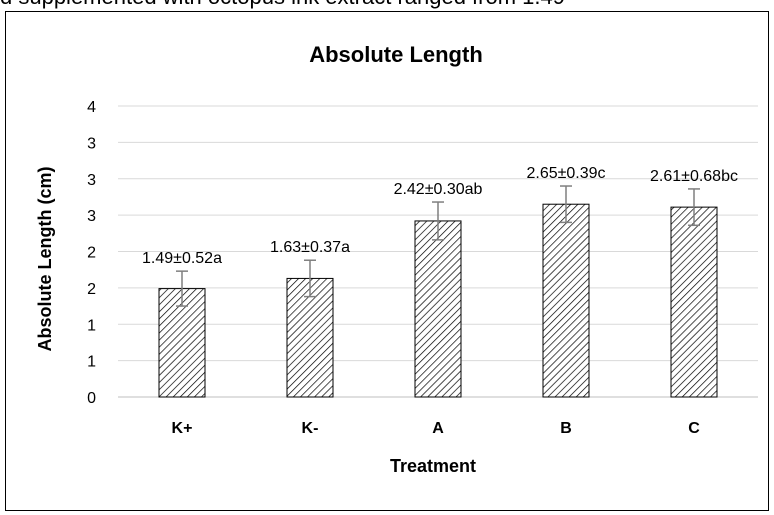 This screenshot has height=515, width=774. What do you see at coordinates (91, 398) in the screenshot?
I see `y-tick-label: 0` at bounding box center [91, 398].